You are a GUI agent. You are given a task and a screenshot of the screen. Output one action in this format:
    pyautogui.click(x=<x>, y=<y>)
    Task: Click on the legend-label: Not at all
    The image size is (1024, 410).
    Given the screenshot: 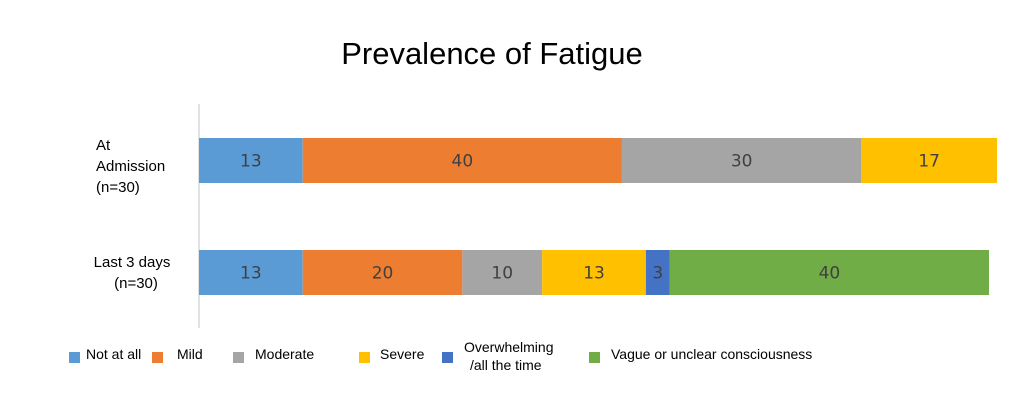 What is the action you would take?
    pyautogui.click(x=113, y=354)
    